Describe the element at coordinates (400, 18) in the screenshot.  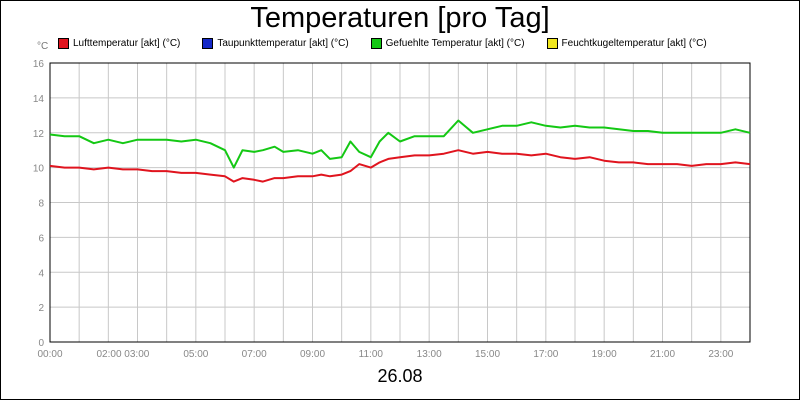
I see `chart-title: Temperaturen [pro Tag]` at that location.